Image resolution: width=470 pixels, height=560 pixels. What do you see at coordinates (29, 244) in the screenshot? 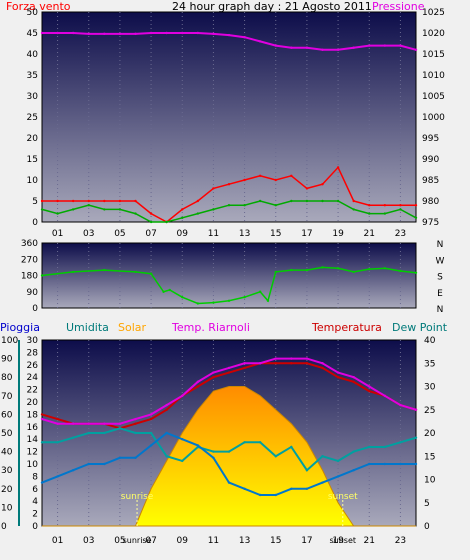
I see `mid-left-tick: 360` at bounding box center [29, 244].